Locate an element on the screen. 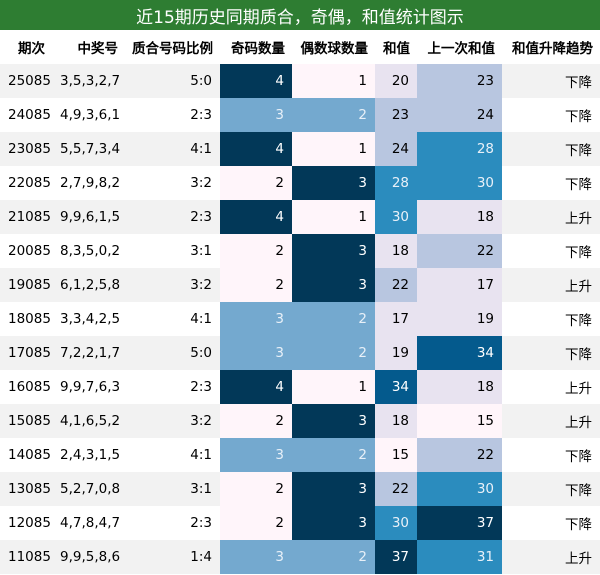 The image size is (600, 575). cell-prev-sum: 30 is located at coordinates (459, 489).